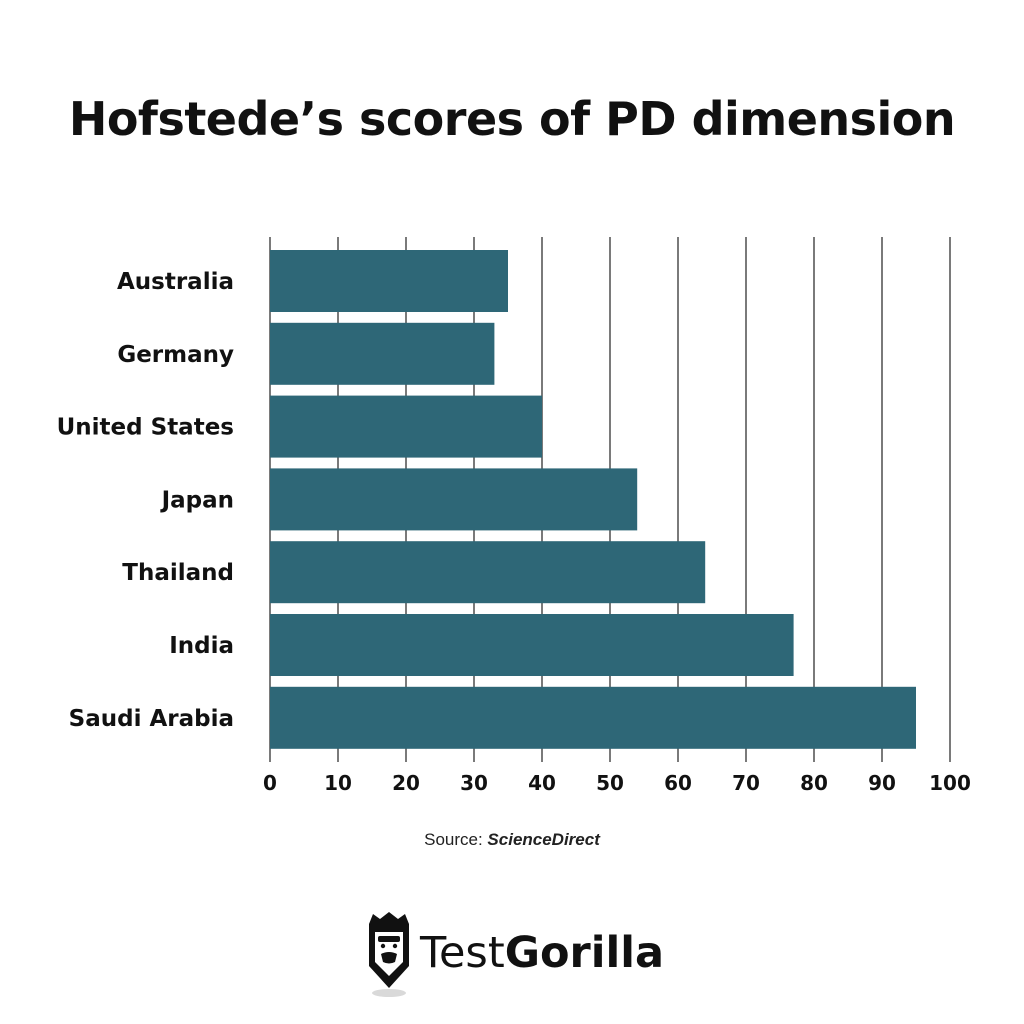 The image size is (1024, 1024). What do you see at coordinates (462, 953) in the screenshot?
I see `logo-text-light: Test` at bounding box center [462, 953].